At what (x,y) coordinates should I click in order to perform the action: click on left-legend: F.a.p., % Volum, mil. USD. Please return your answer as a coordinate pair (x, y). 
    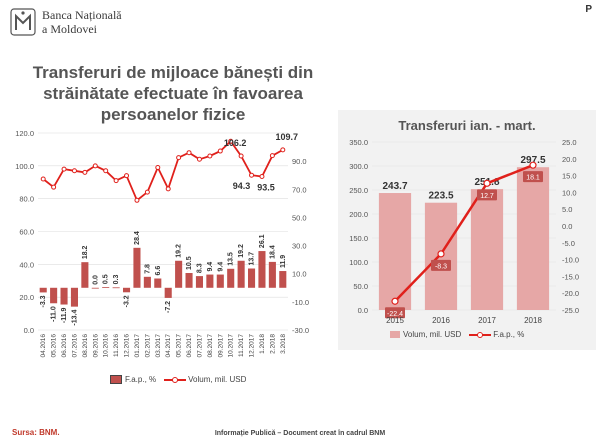
    Looking at the image, I should click on (178, 379).